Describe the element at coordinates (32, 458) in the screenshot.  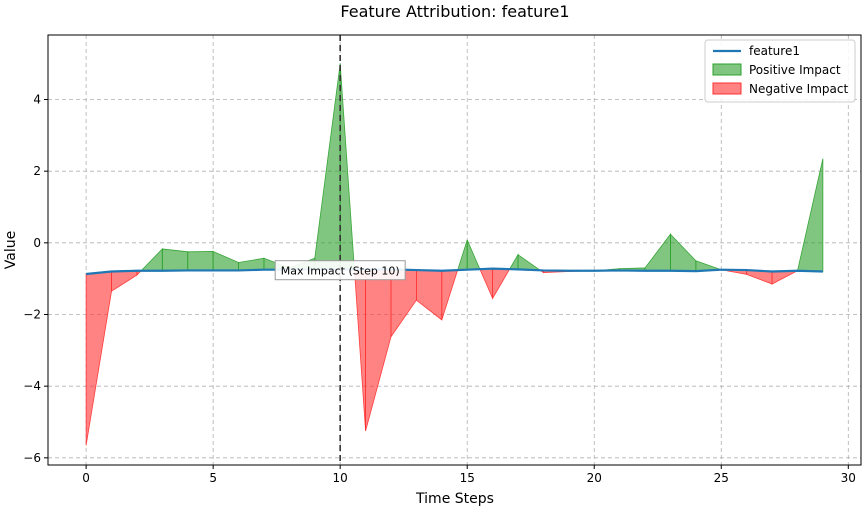
I see `y-tick-label: −6` at that location.